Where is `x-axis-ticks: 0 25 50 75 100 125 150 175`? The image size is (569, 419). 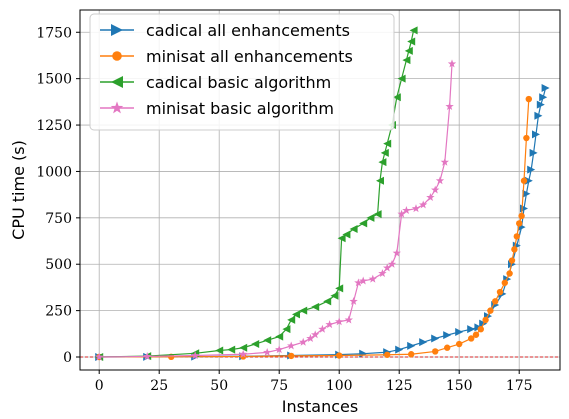
x-axis-ticks: 0 25 50 75 100 125 150 175 is located at coordinates (314, 382).